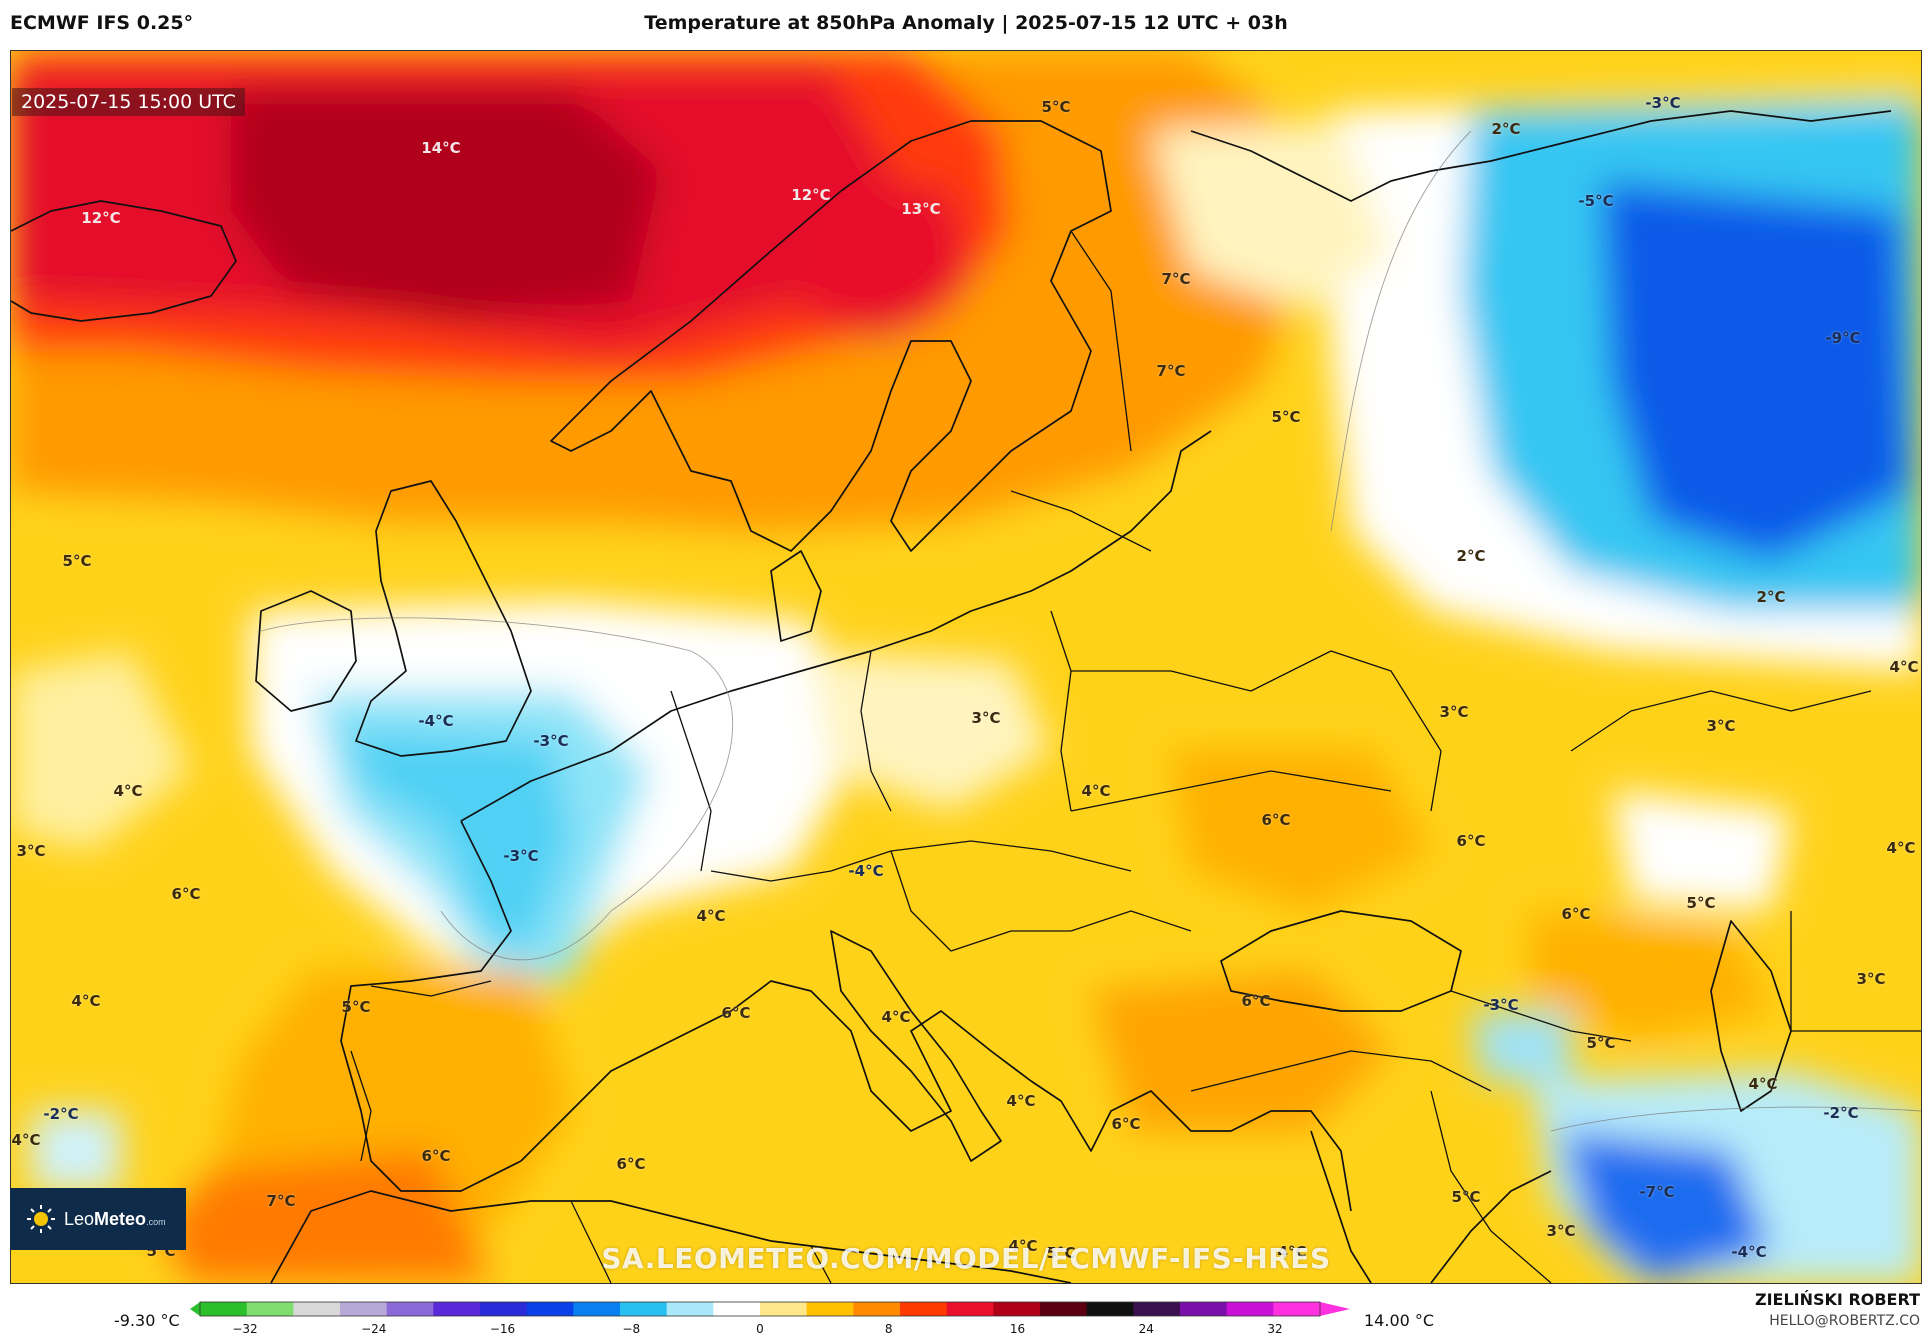  What do you see at coordinates (831, 336) in the screenshot?
I see `coast-scandinavia` at bounding box center [831, 336].